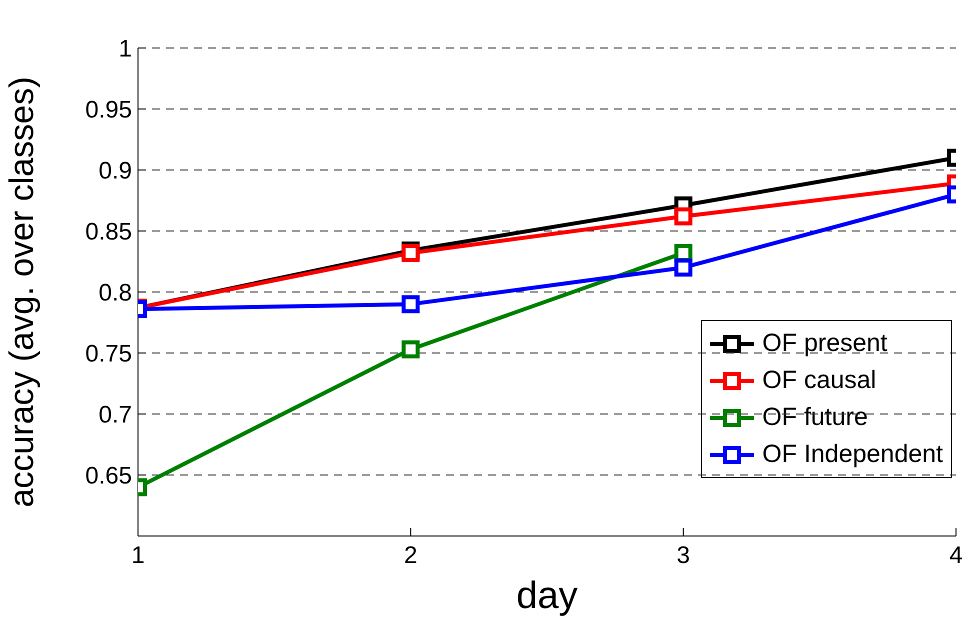 Image resolution: width=970 pixels, height=622 pixels. Describe the element at coordinates (825, 343) in the screenshot. I see `legend-label: OF present` at that location.